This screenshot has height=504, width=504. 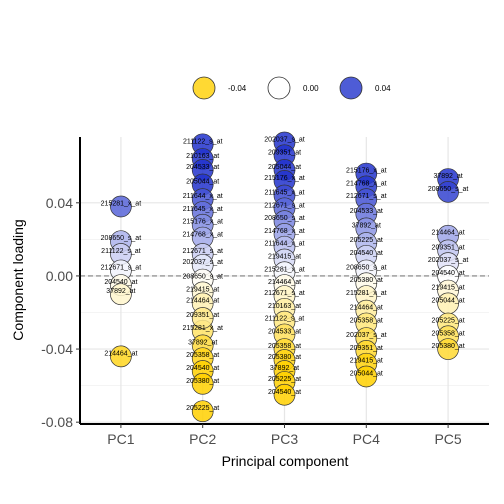 I want to click on x-tick-label: PC5, so click(x=447, y=439).